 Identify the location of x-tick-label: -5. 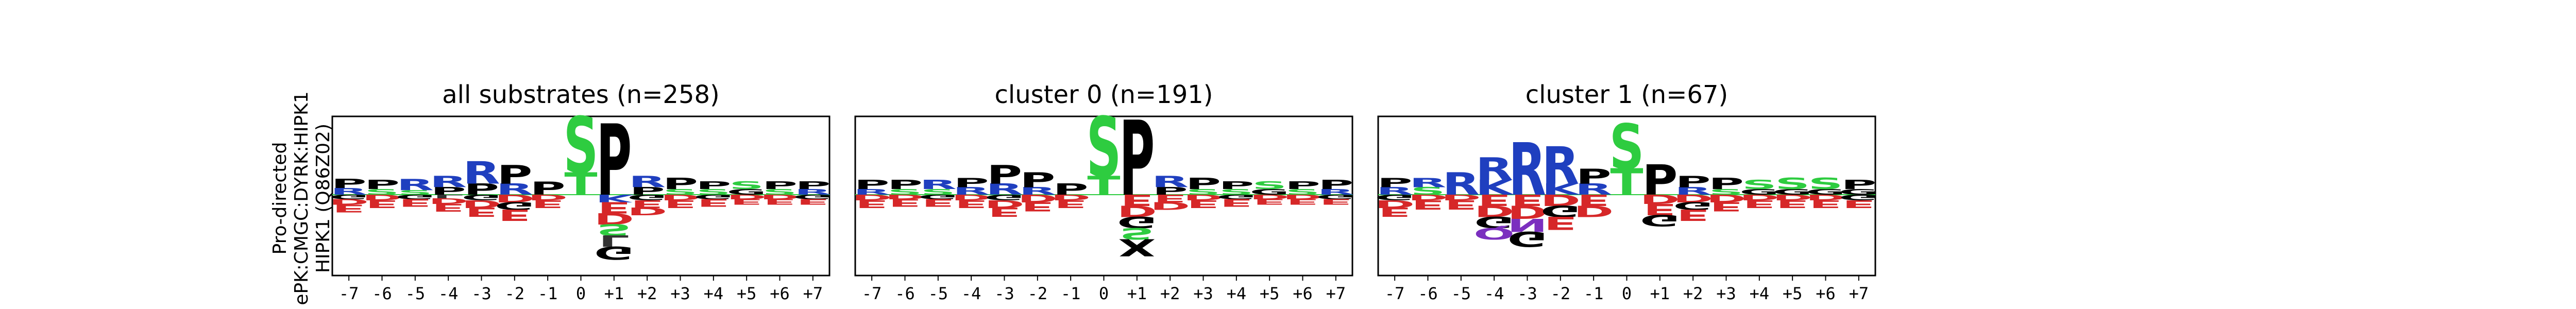
(938, 293).